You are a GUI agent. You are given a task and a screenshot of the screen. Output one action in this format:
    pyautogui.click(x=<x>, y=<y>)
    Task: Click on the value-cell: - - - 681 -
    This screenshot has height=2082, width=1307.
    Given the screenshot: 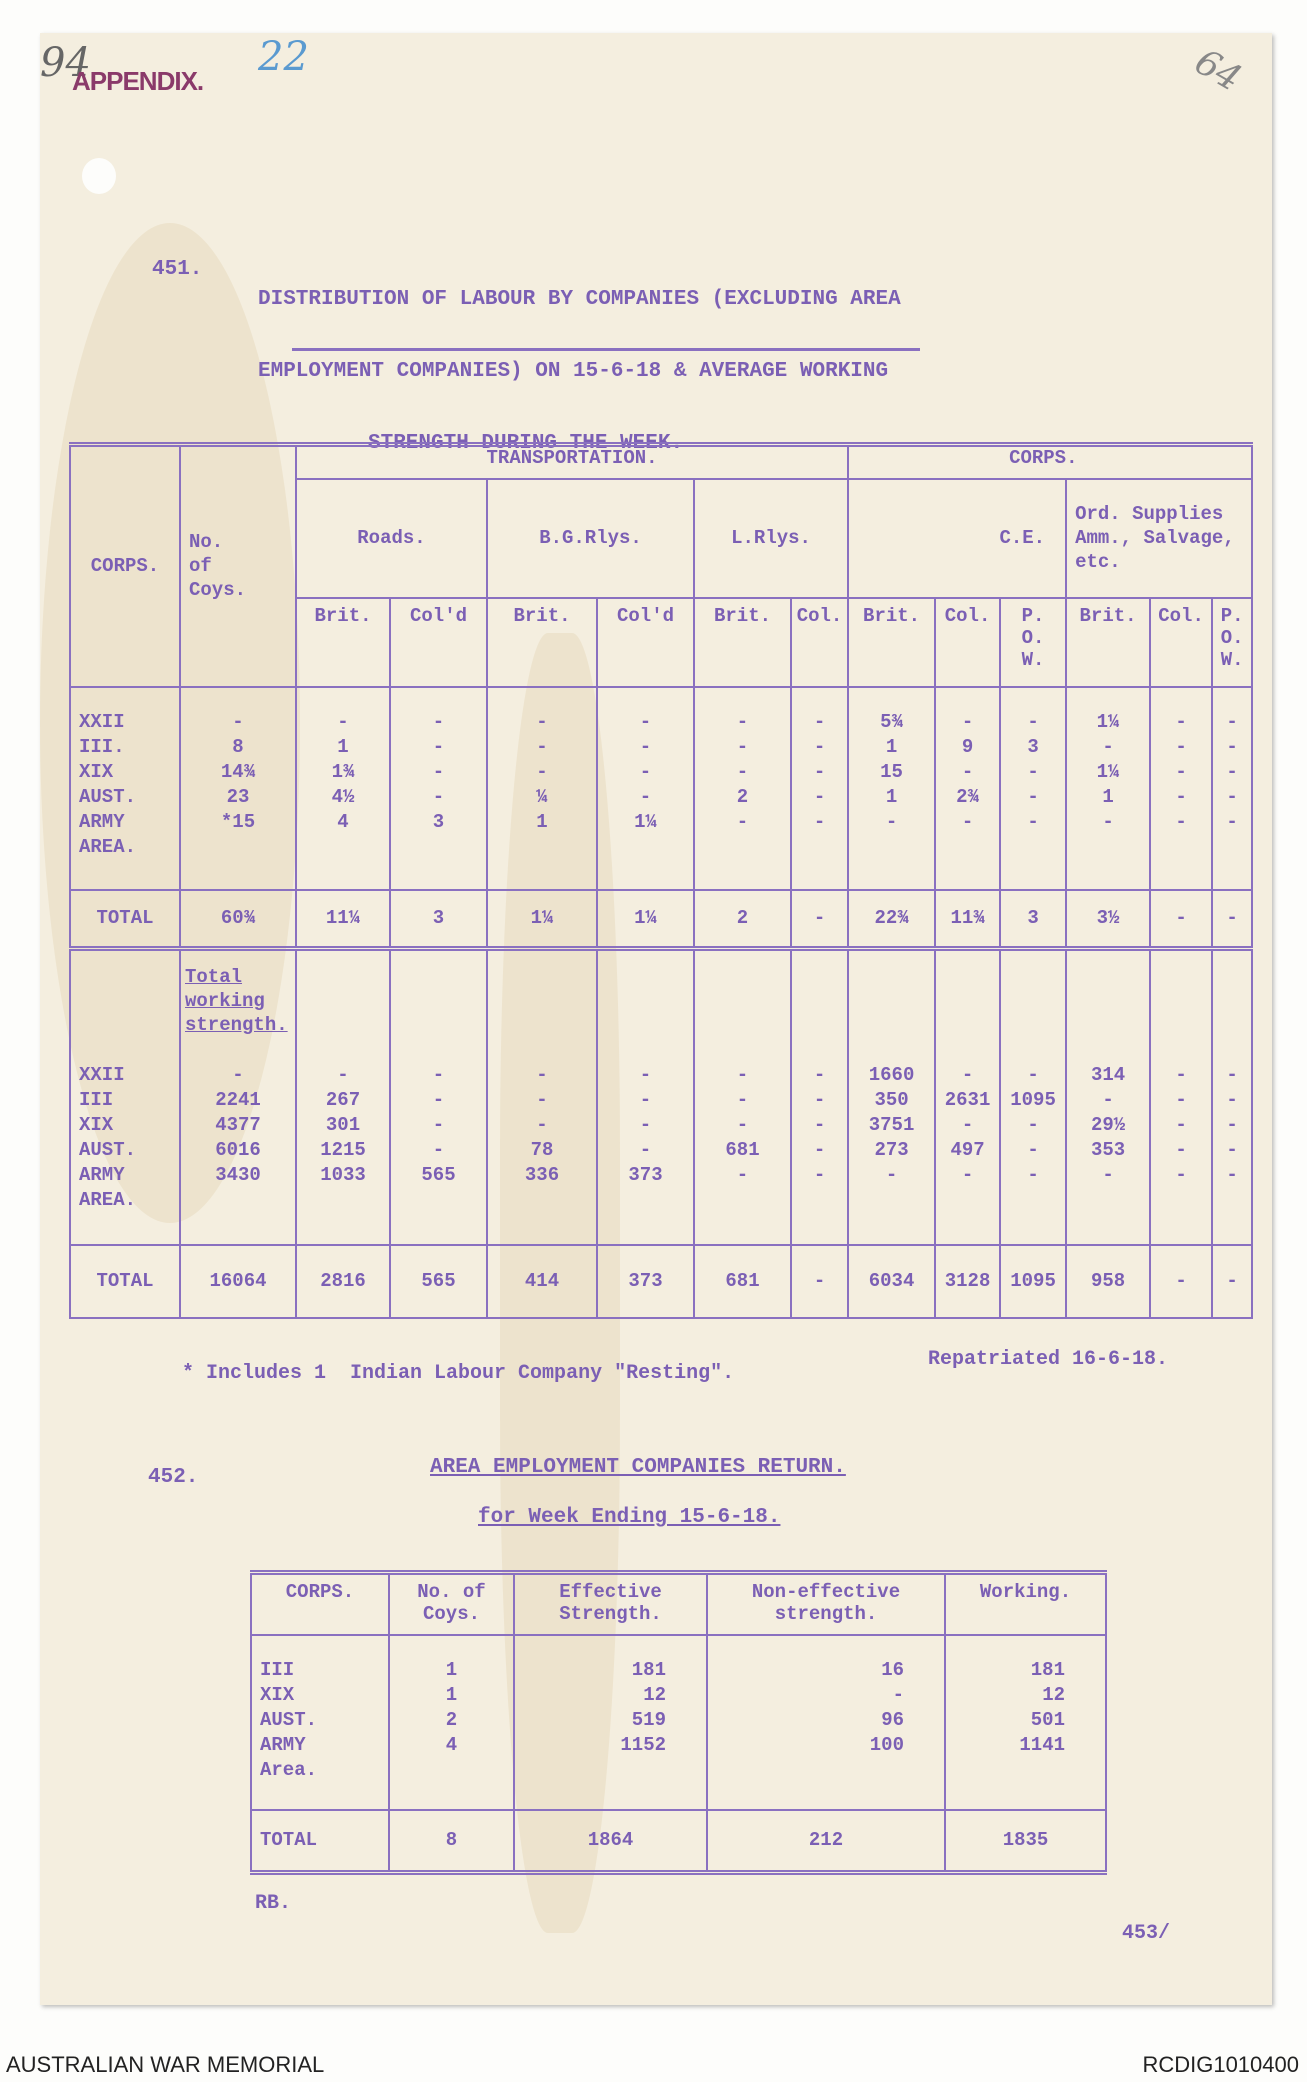 What is the action you would take?
    pyautogui.click(x=742, y=1096)
    